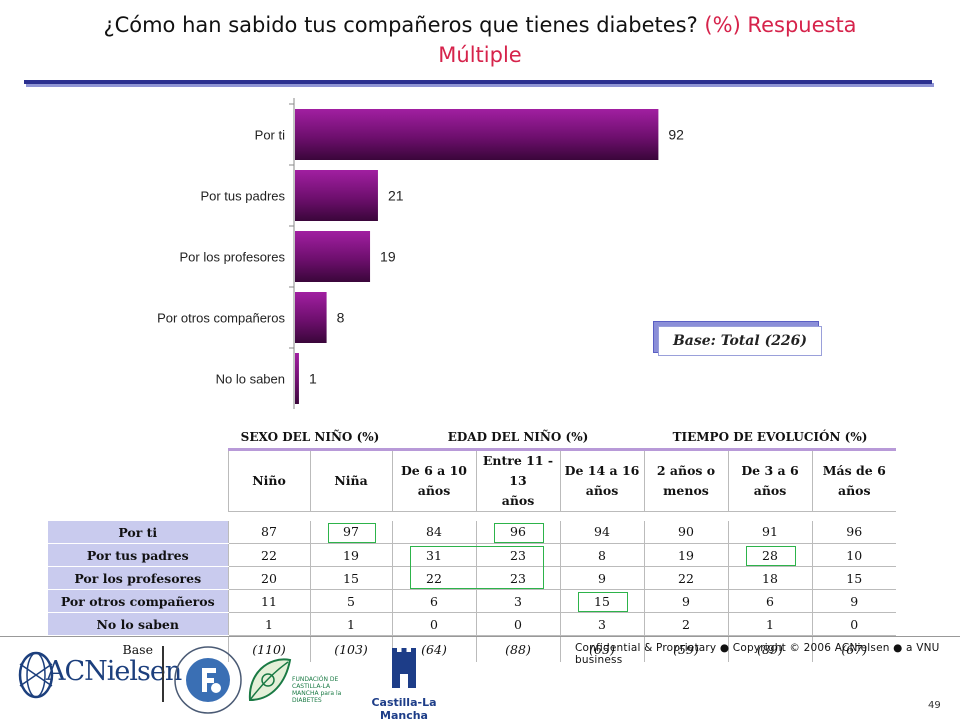  Describe the element at coordinates (433, 555) in the screenshot. I see `table-cell: 31` at that location.